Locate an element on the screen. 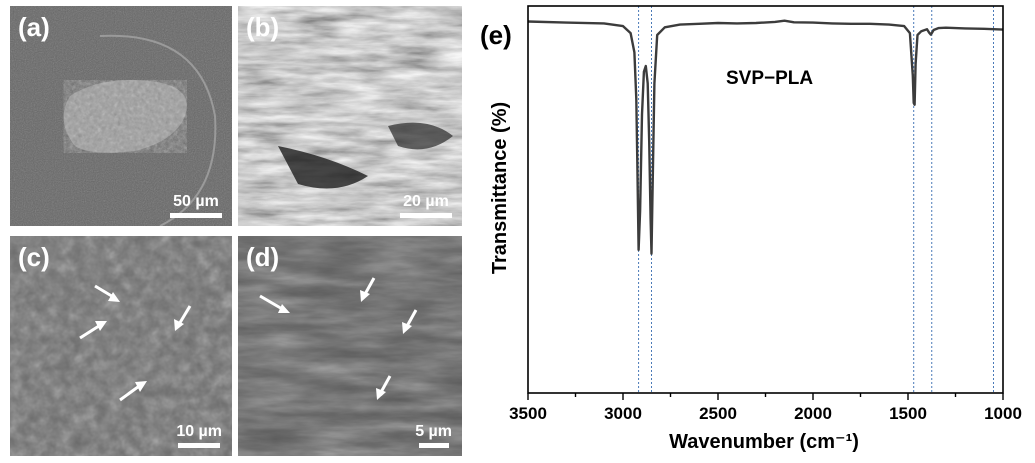  sem-image-b is located at coordinates (350, 116).